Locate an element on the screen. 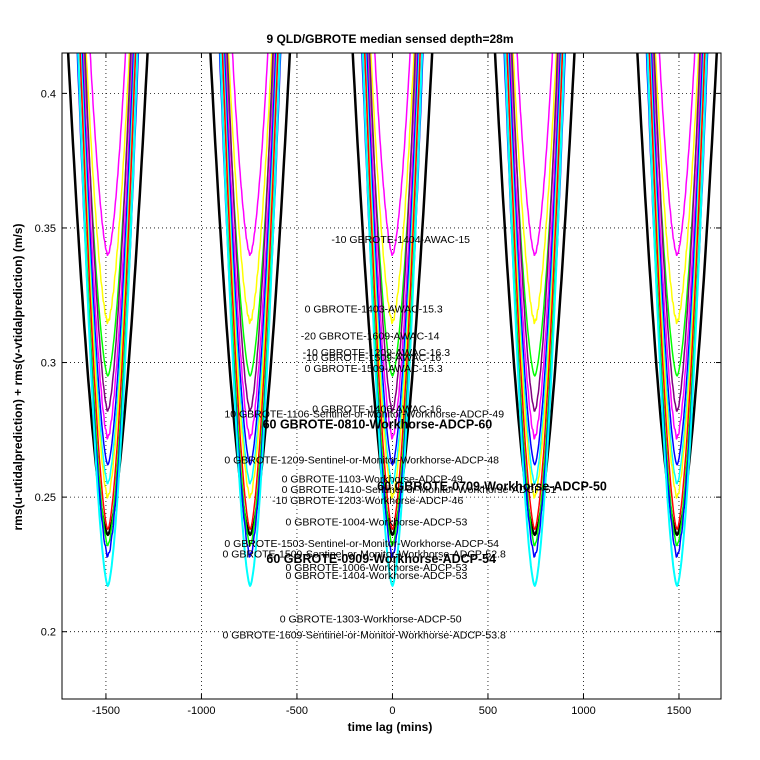 The height and width of the screenshot is (760, 760). x-tick-label: 1000 is located at coordinates (583, 711).